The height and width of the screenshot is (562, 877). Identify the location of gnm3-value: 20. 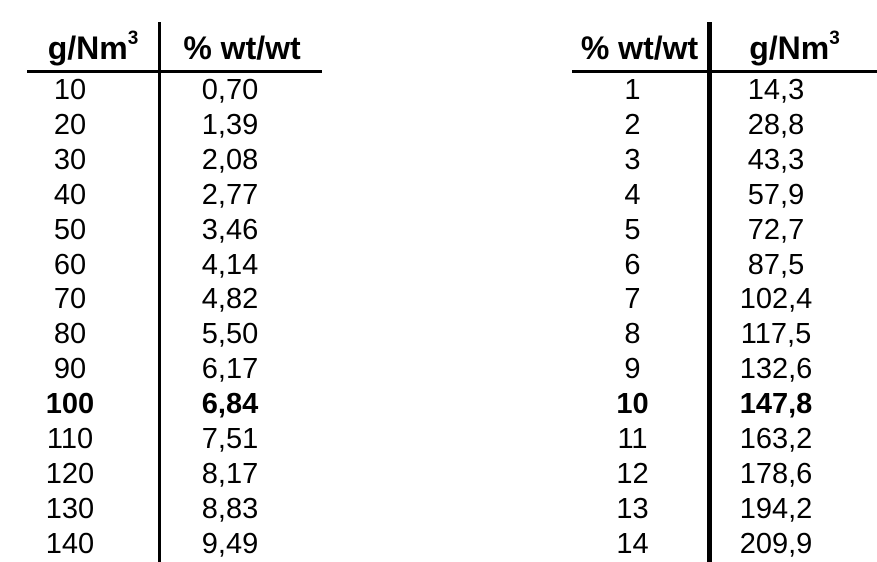
(70, 124).